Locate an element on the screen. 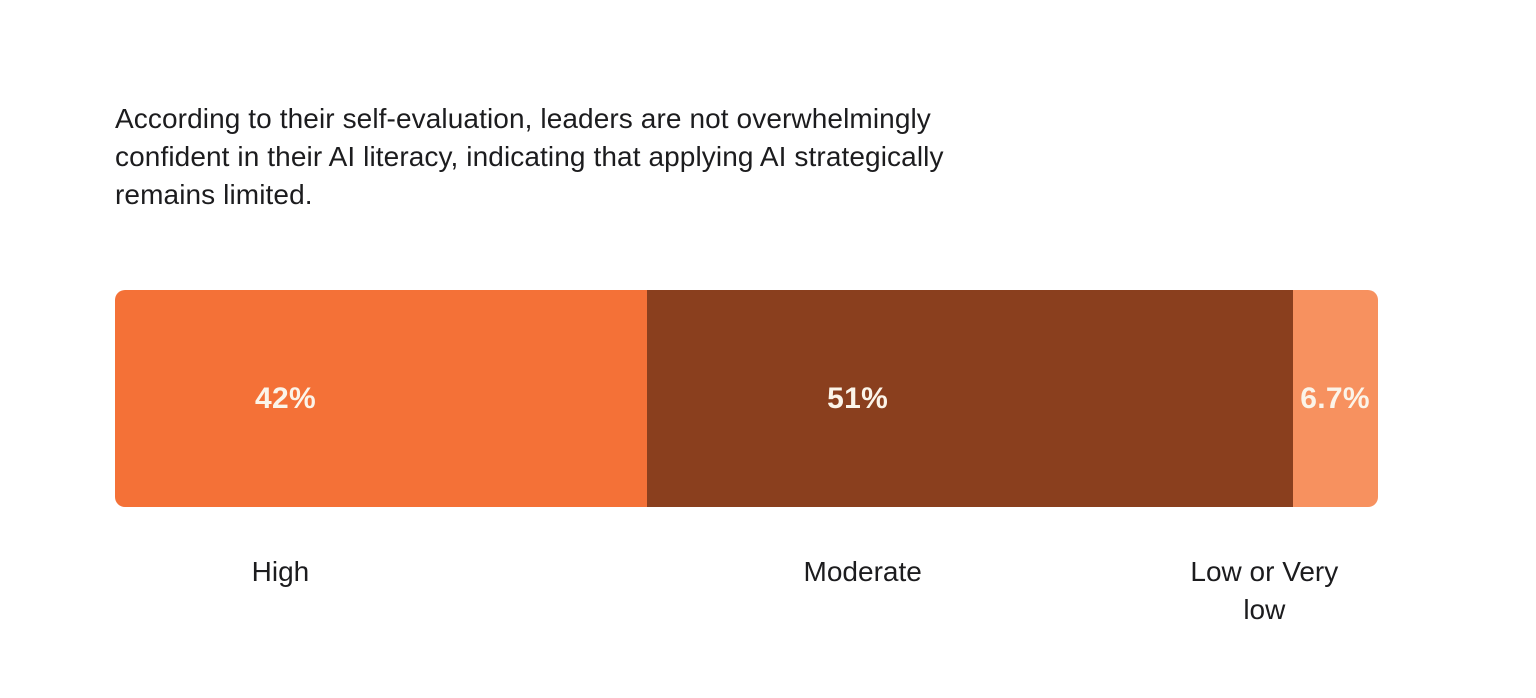 The height and width of the screenshot is (698, 1536). category-axis: High Moderate Low or Very low is located at coordinates (746, 603).